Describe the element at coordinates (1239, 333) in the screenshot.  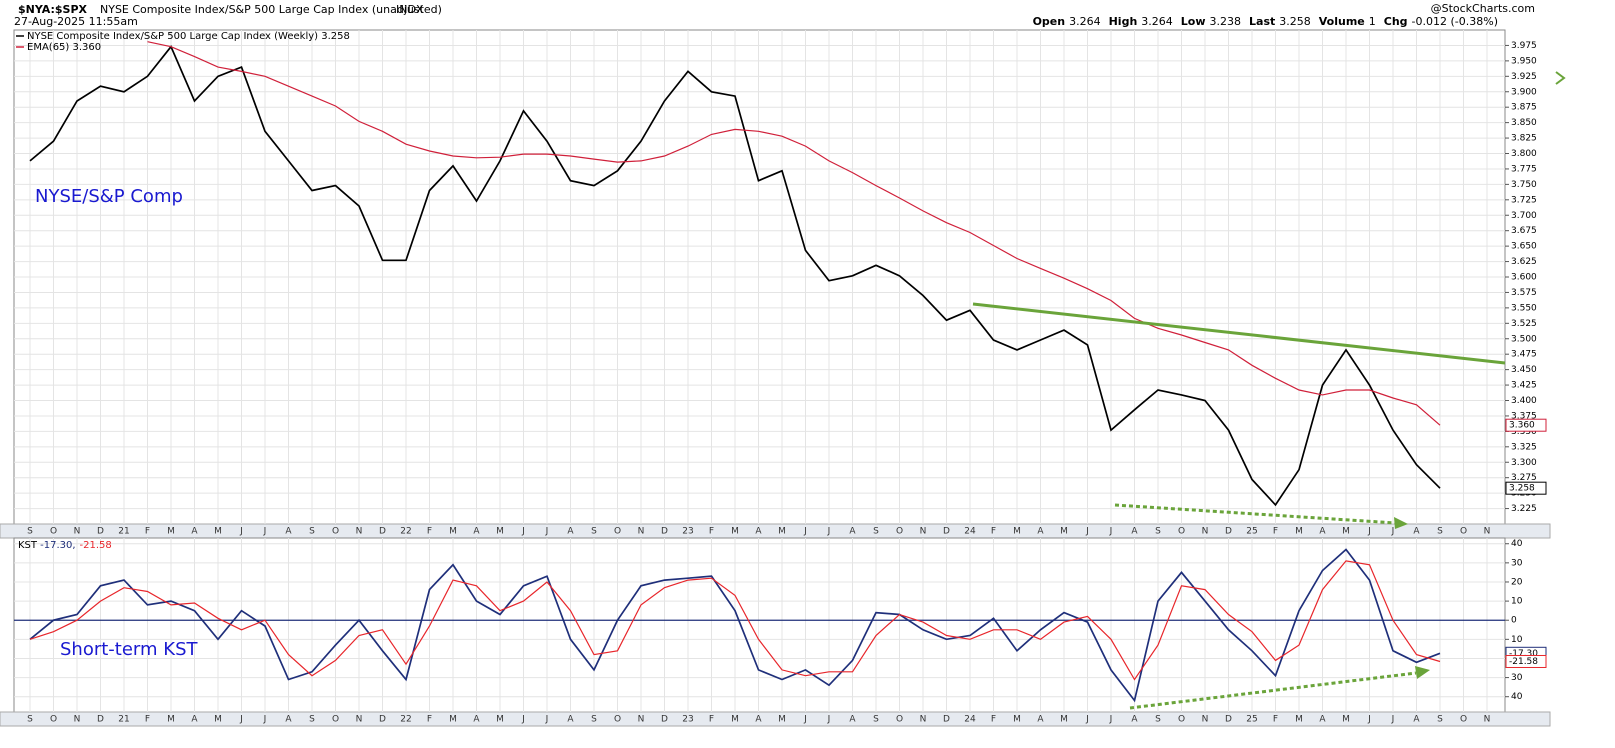
I see `trend-line` at that location.